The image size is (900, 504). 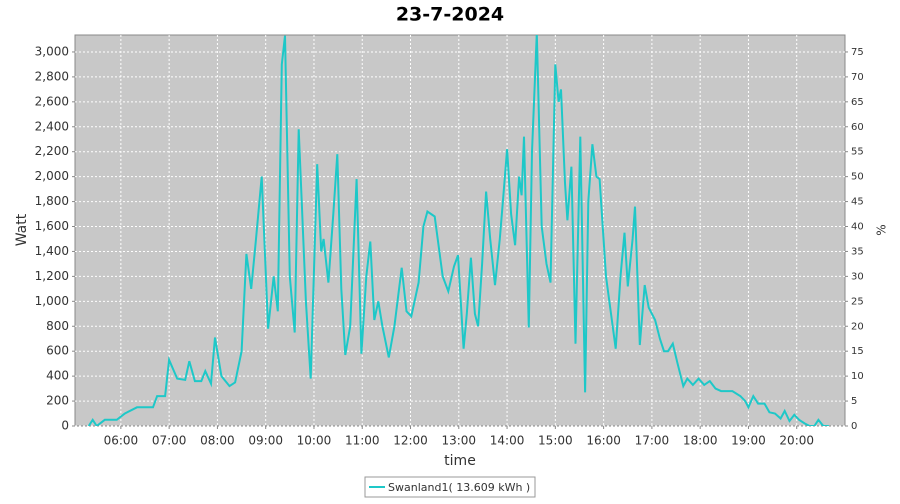 I want to click on x-tick-label: 14:00, so click(x=507, y=441).